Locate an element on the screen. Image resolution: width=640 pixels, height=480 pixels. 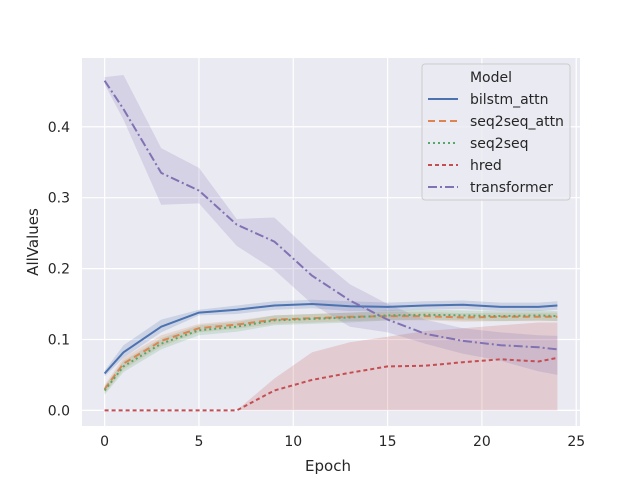
x-tick-label: 5 is located at coordinates (198, 442).